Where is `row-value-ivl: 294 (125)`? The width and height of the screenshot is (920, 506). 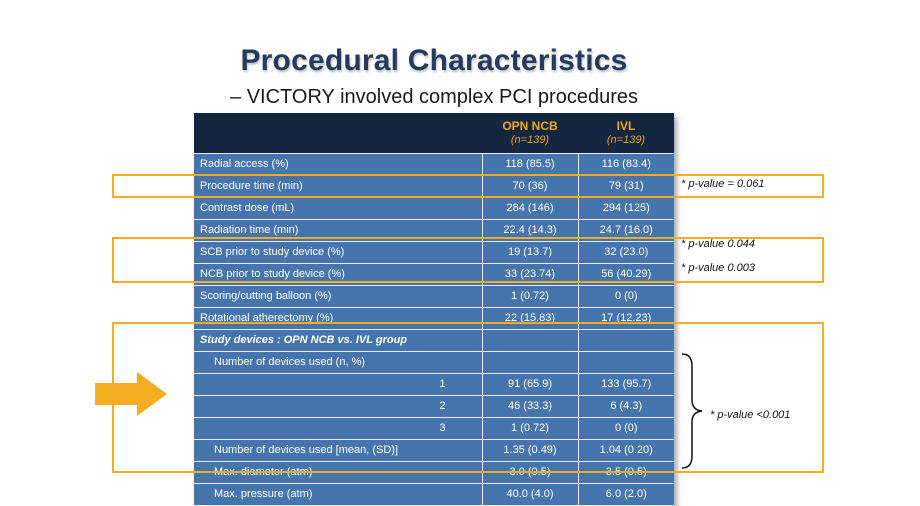
row-value-ivl: 294 (125) is located at coordinates (625, 208).